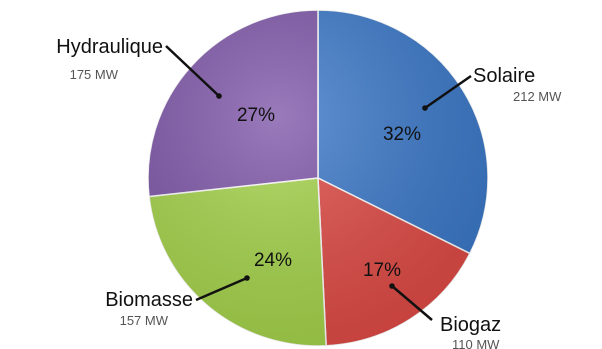 This screenshot has width=602, height=349. Describe the element at coordinates (221, 289) in the screenshot. I see `leader-line-biomasse` at that location.